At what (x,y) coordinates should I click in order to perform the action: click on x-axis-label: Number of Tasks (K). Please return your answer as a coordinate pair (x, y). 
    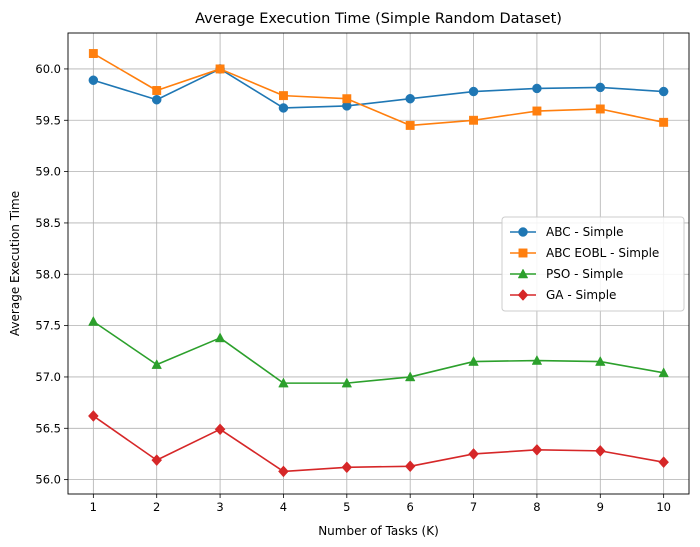
    Looking at the image, I should click on (378, 531).